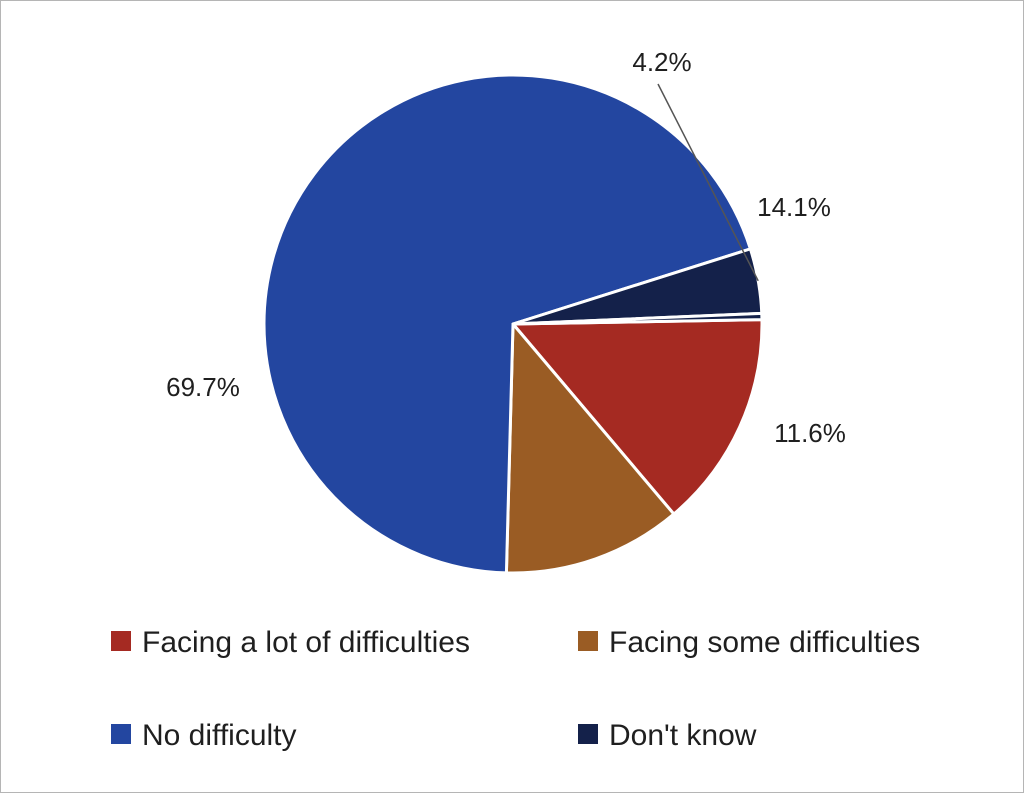 The width and height of the screenshot is (1024, 793). What do you see at coordinates (588, 641) in the screenshot?
I see `legend-swatch-facing-some-difficulties` at bounding box center [588, 641].